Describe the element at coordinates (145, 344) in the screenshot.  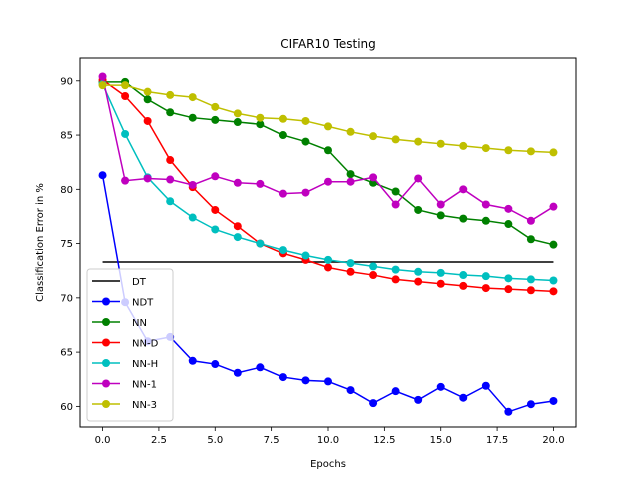
I see `legend-label: NN-D` at that location.